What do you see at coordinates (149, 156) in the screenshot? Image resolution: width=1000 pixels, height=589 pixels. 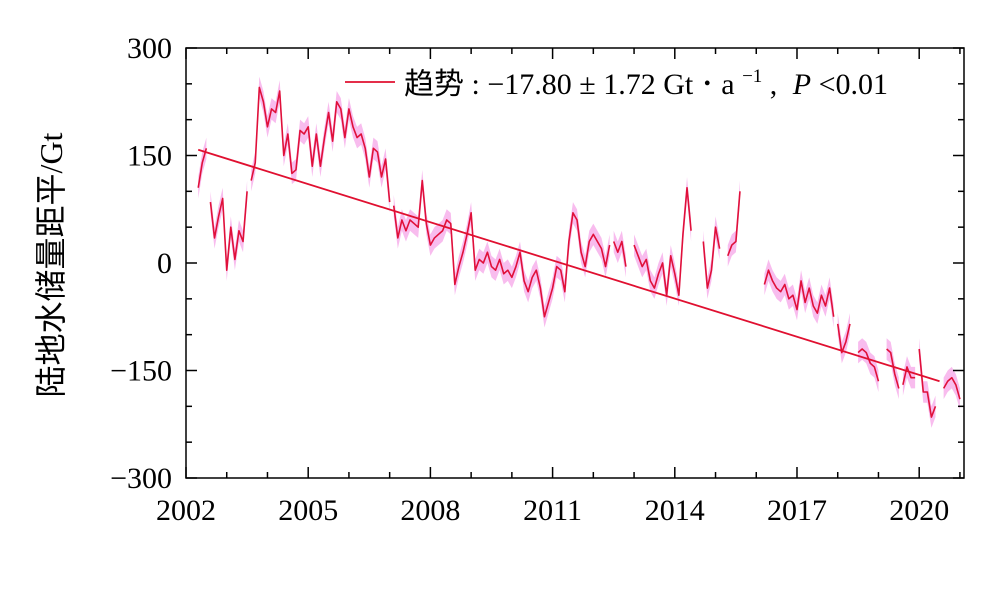 I see `y-tick-label: 150` at bounding box center [149, 156].